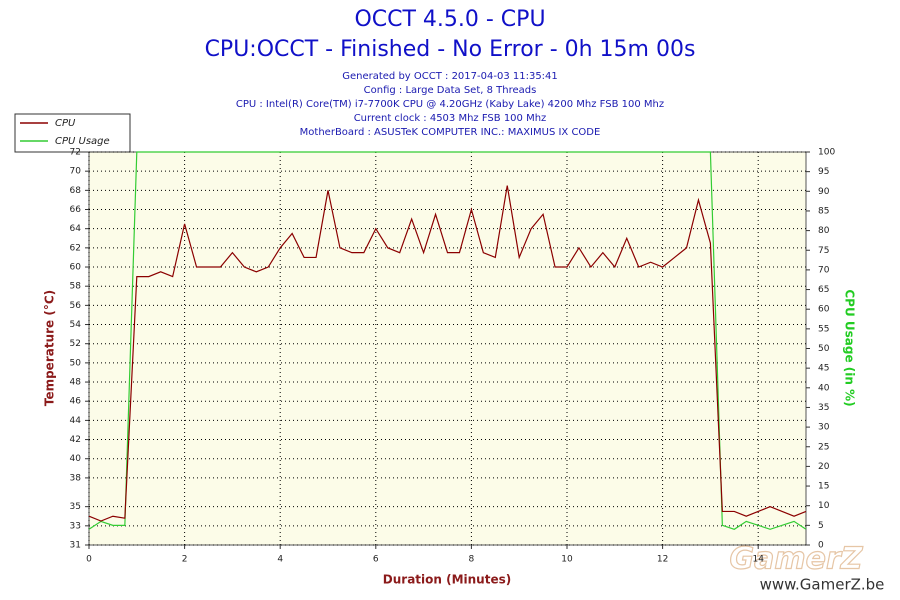  Describe the element at coordinates (824, 270) in the screenshot. I see `y2-tick-label: 70` at that location.